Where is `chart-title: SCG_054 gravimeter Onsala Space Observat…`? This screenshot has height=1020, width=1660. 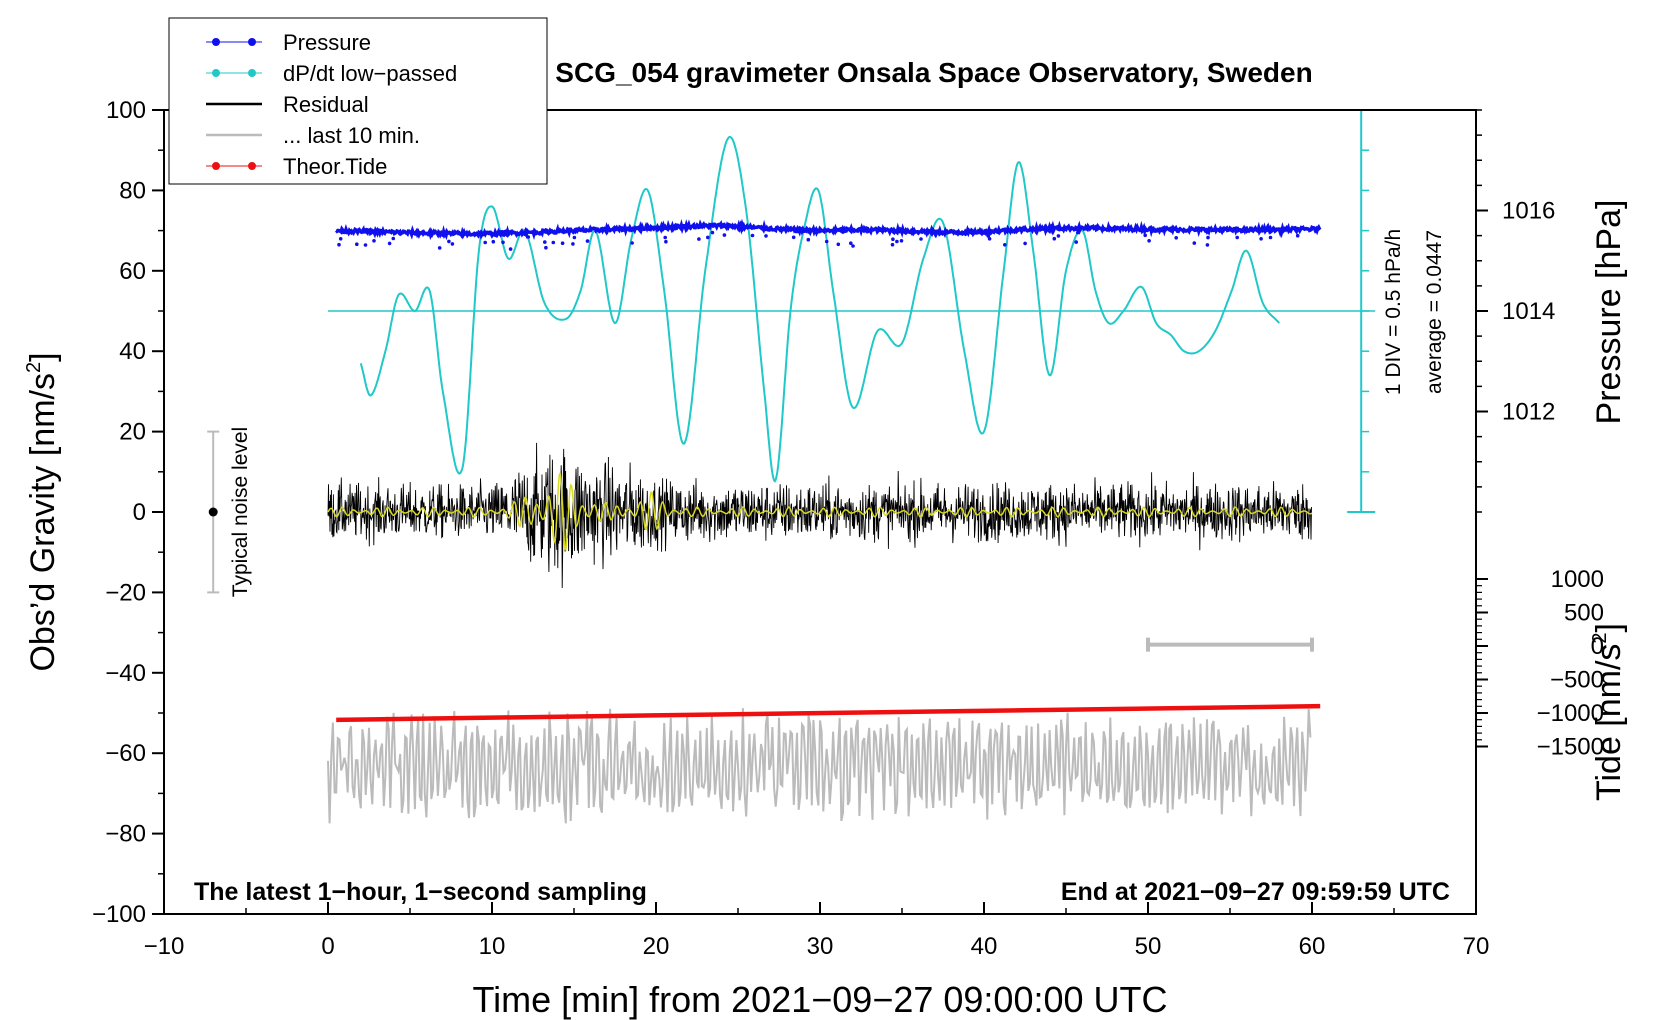 chart-title: SCG_054 gravimeter Onsala Space Observat… is located at coordinates (933, 72).